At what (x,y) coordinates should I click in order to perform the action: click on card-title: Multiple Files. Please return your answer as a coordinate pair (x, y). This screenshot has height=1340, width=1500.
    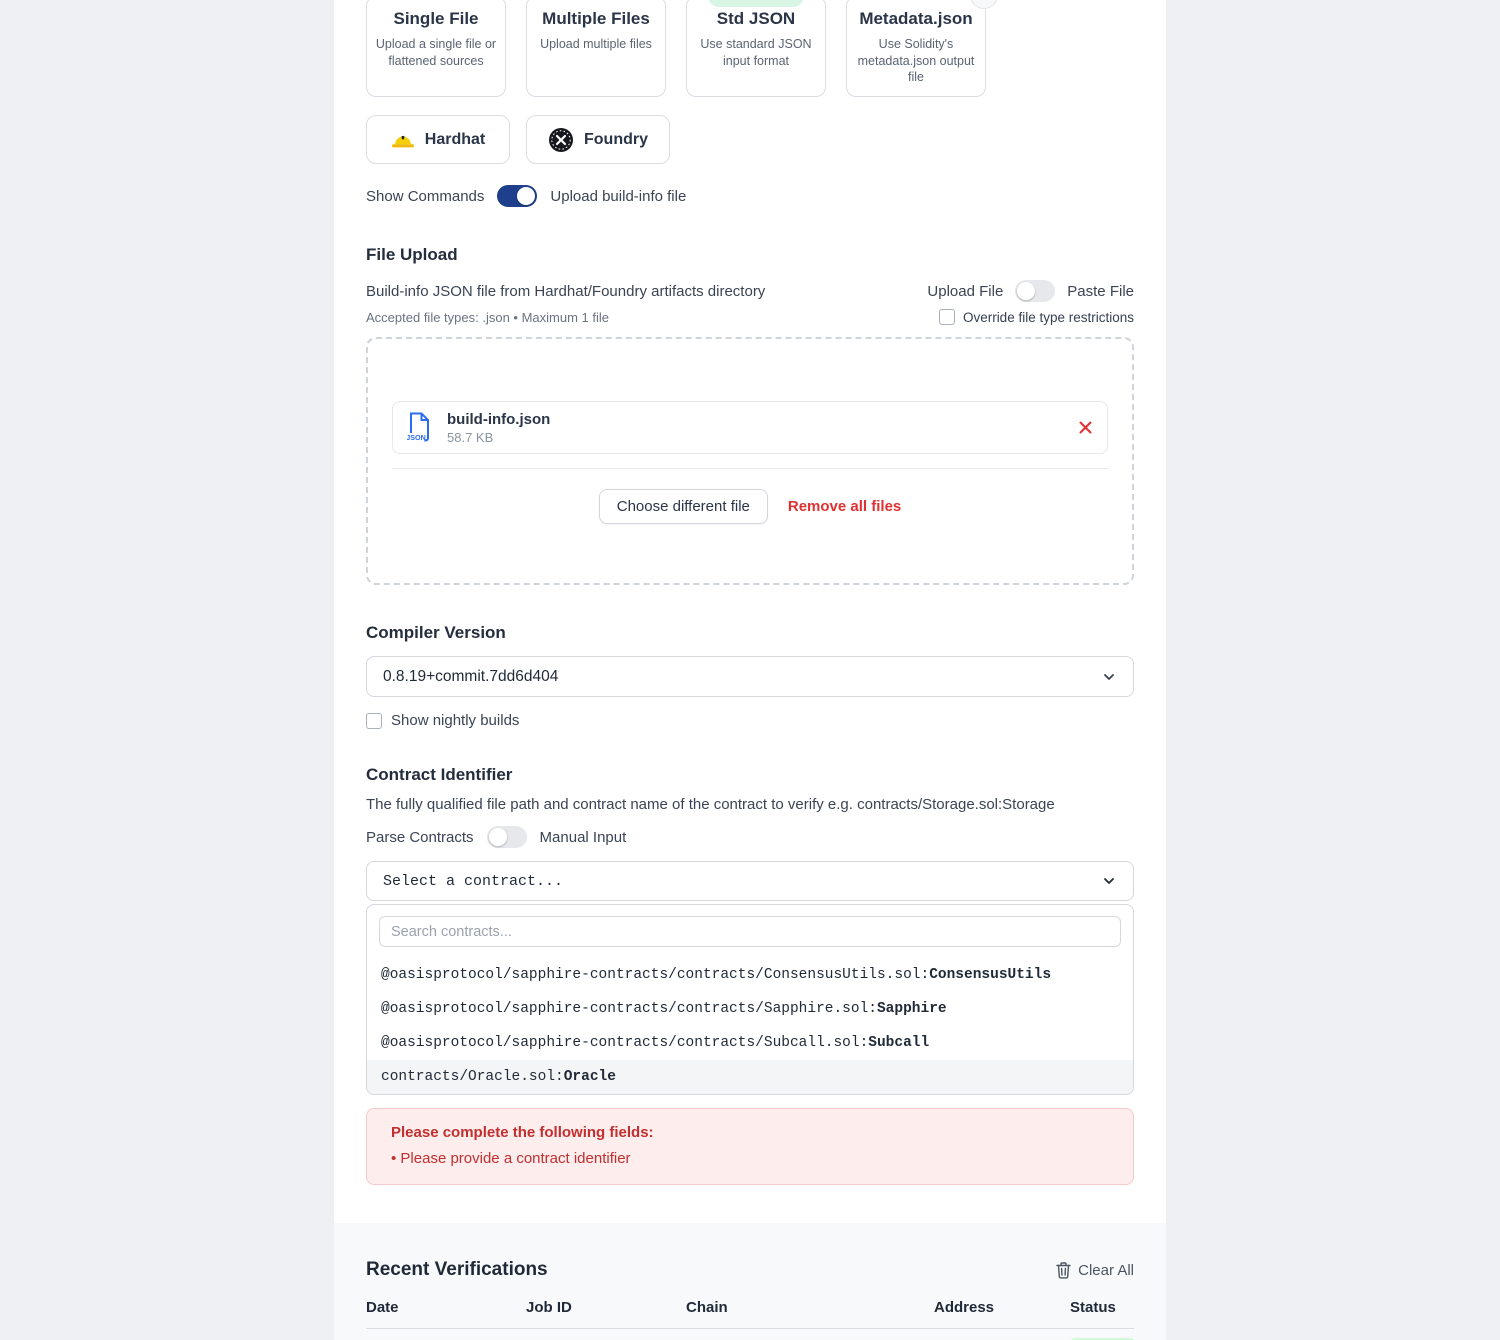
    Looking at the image, I should click on (596, 18).